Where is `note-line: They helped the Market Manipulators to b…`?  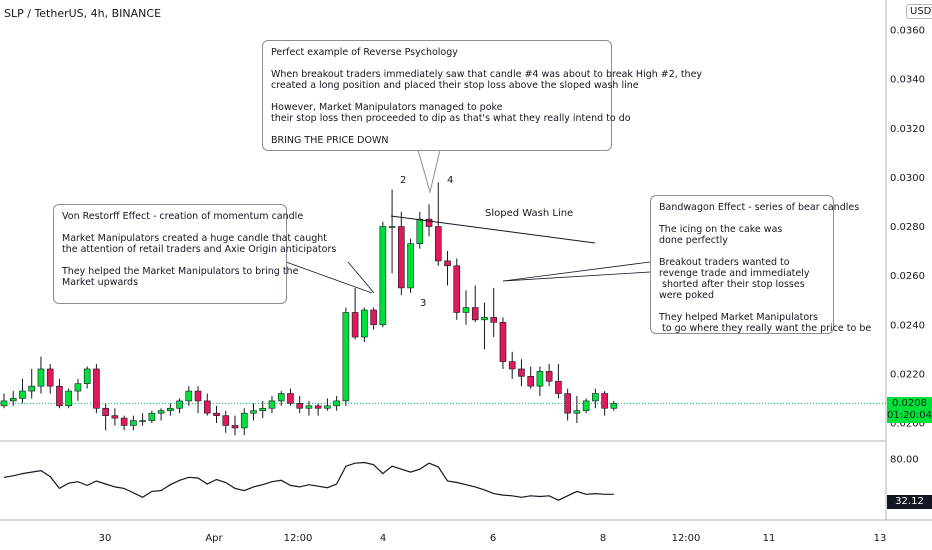
note-line: They helped the Market Manipulators to b… is located at coordinates (180, 271).